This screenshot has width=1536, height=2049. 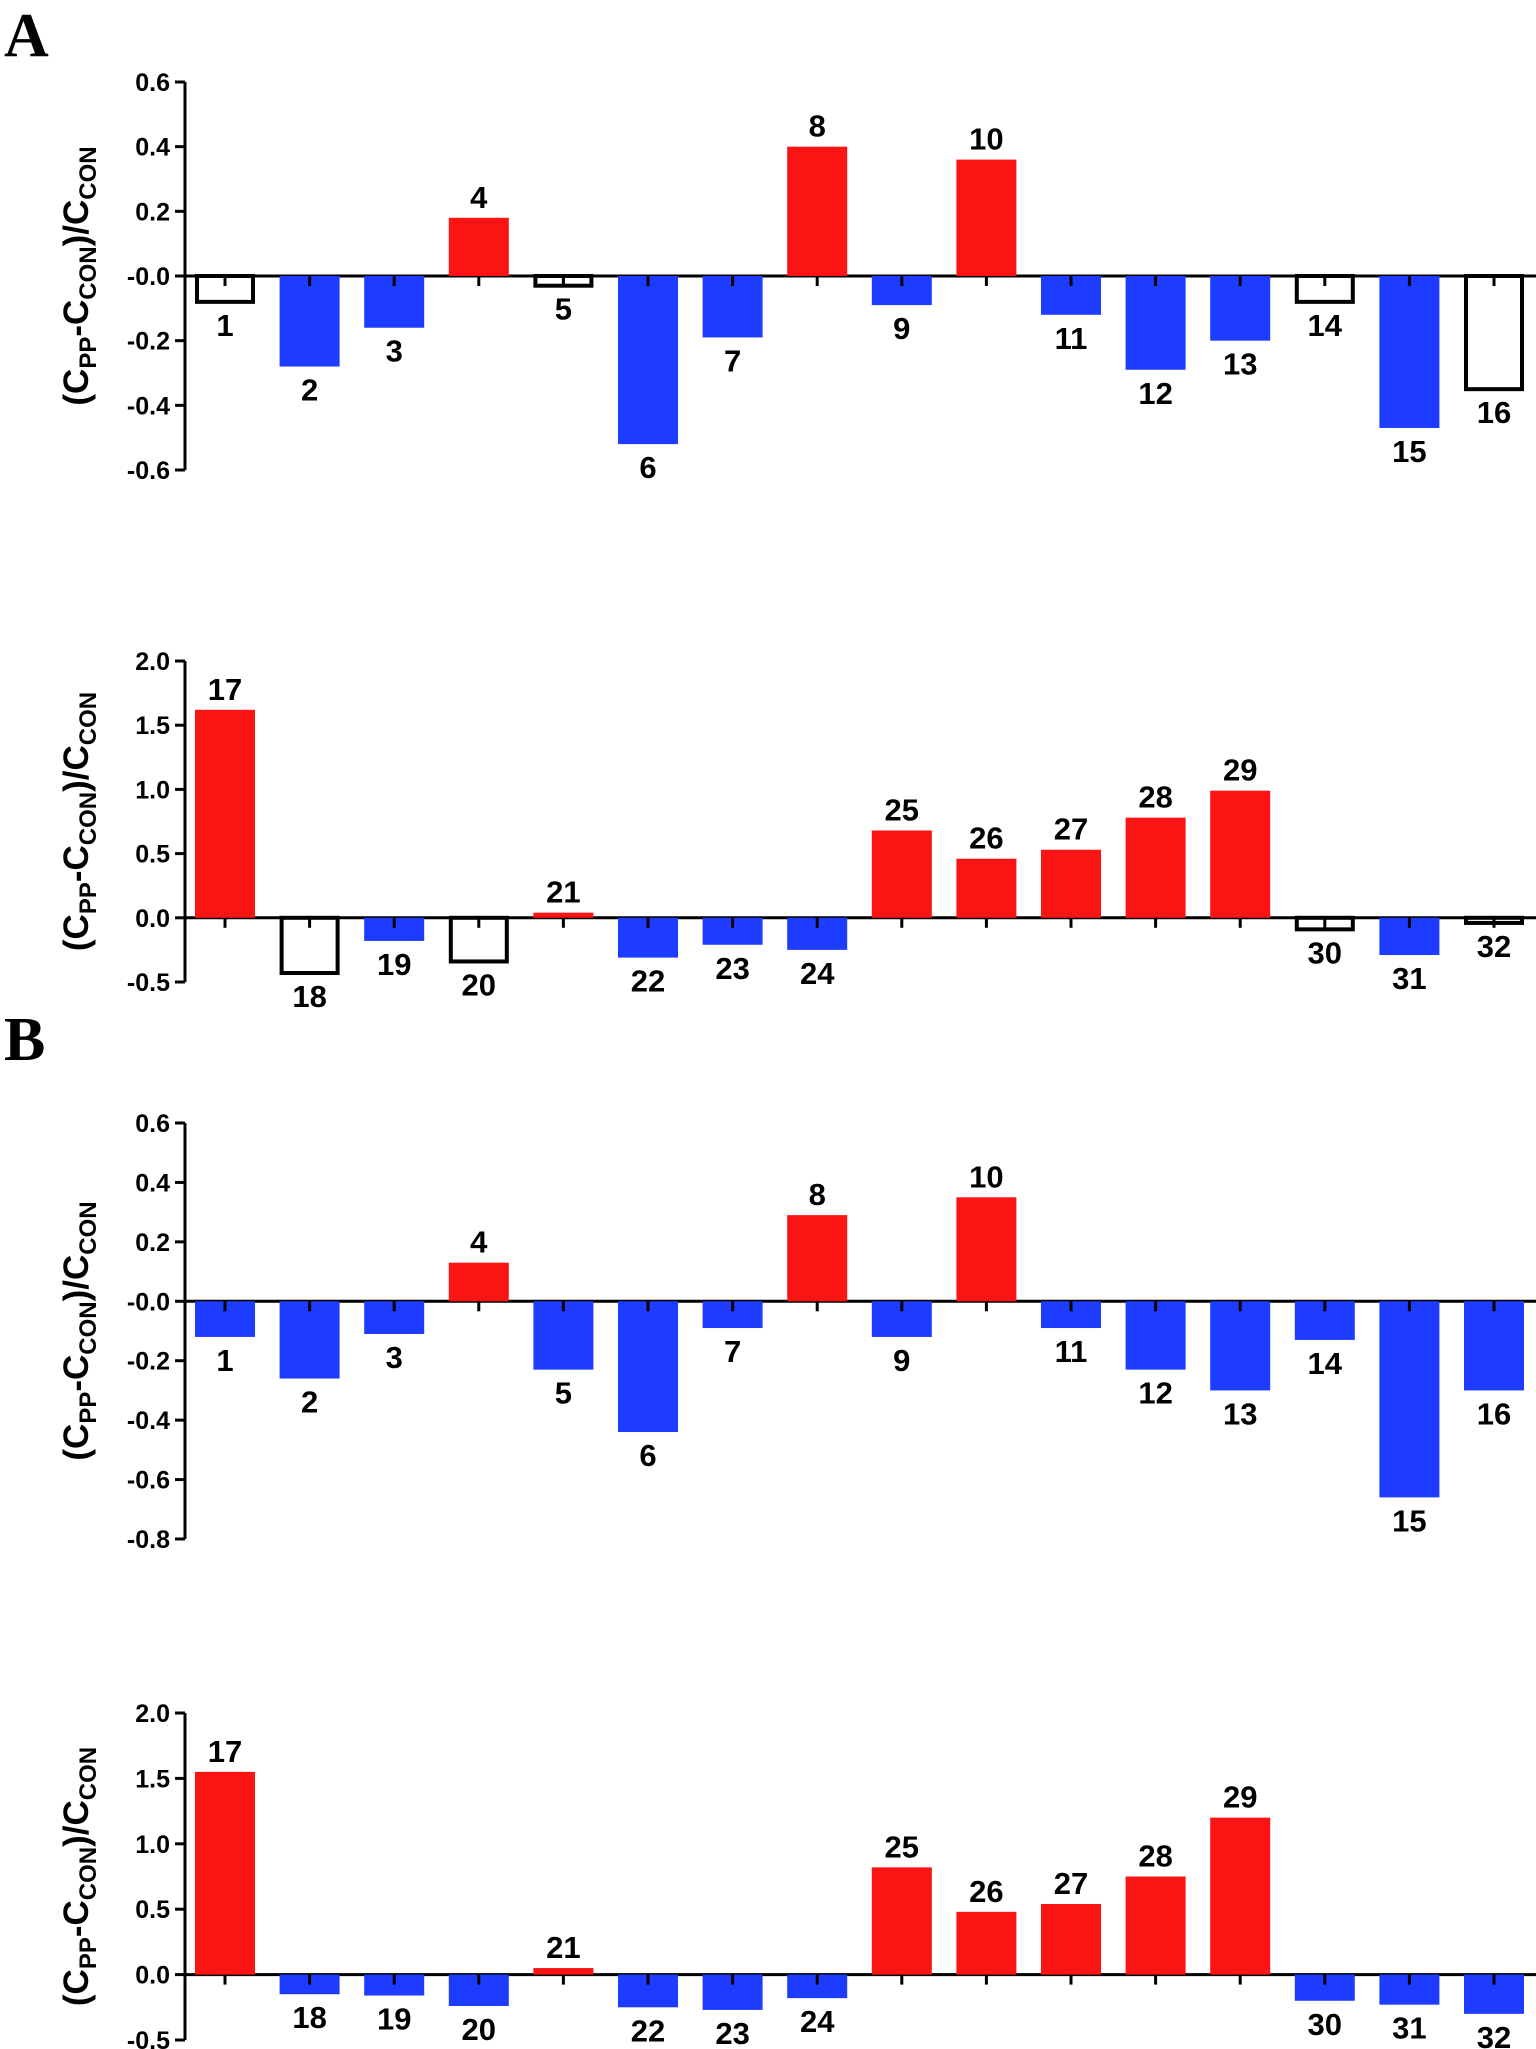 What do you see at coordinates (224, 1360) in the screenshot?
I see `bar-label-1: 1` at bounding box center [224, 1360].